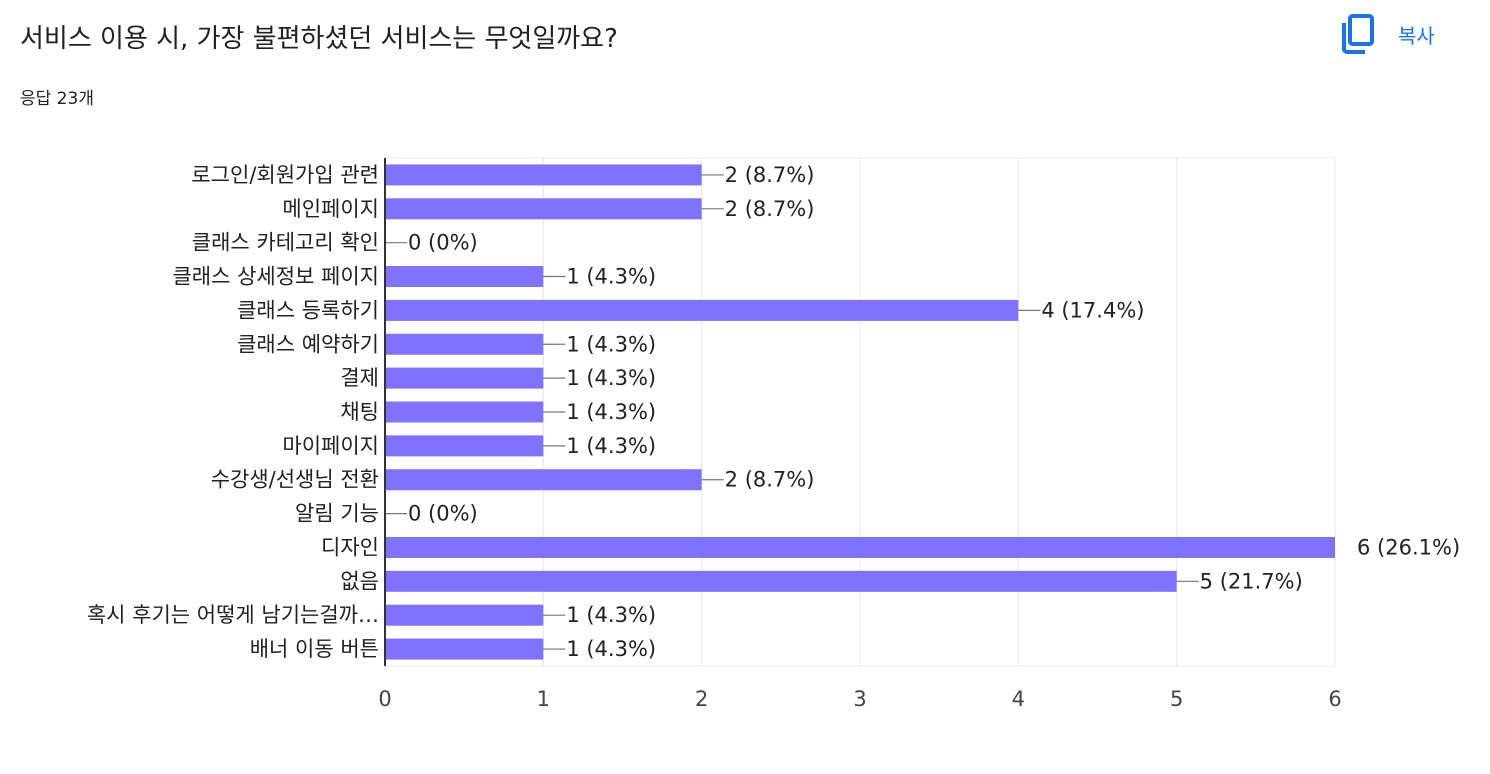 The width and height of the screenshot is (1490, 774). What do you see at coordinates (314, 649) in the screenshot?
I see `category-label: 배너 이동 버튼` at bounding box center [314, 649].